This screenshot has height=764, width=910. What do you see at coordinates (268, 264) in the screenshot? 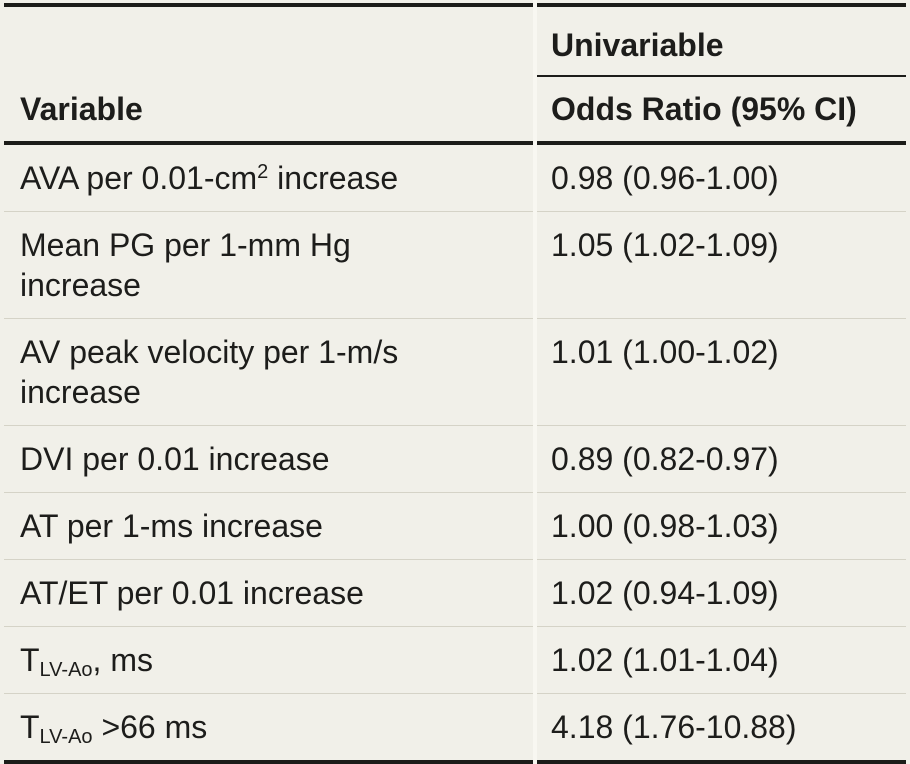
I see `variable-cell: Mean PG per 1-mm Hg increase` at bounding box center [268, 264].